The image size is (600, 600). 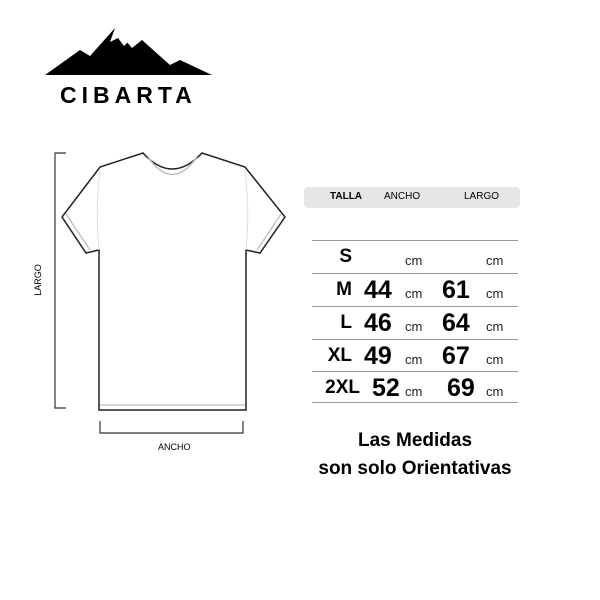 I want to click on note-line-1: Las Medidas, so click(x=415, y=440).